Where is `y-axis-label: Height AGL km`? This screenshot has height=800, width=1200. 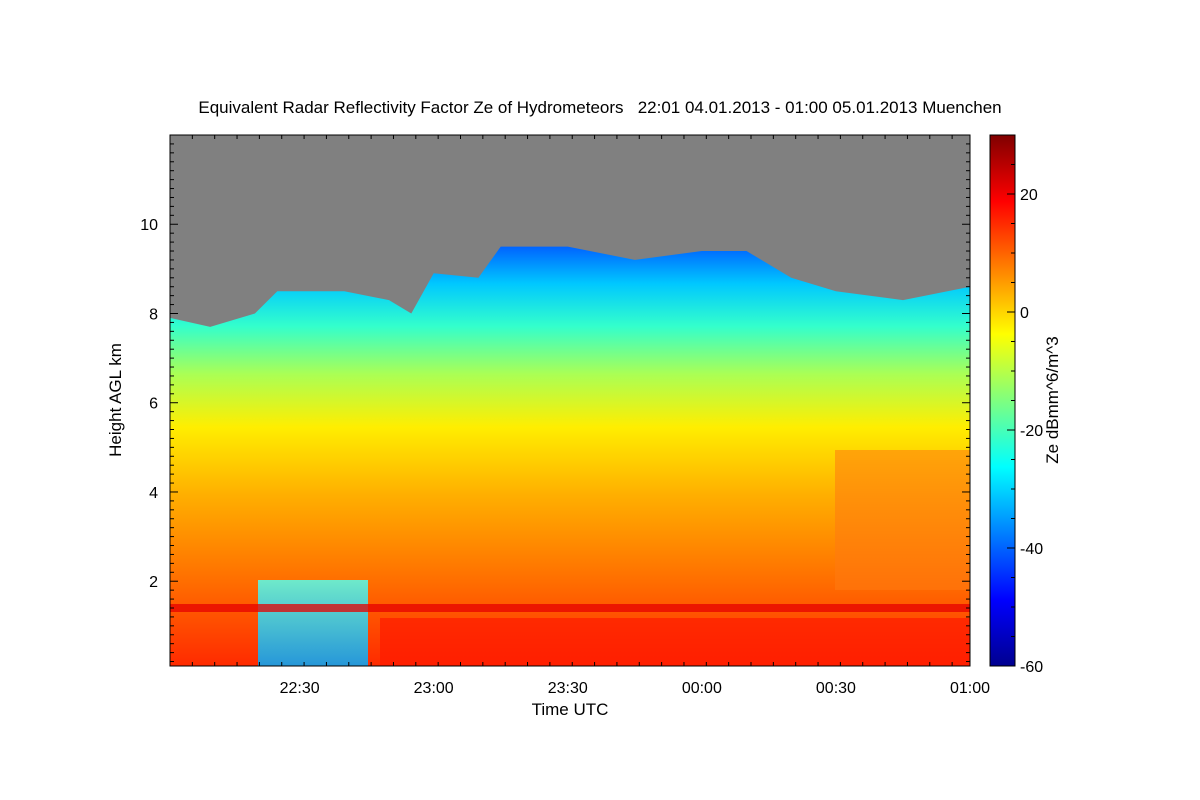
y-axis-label: Height AGL km is located at coordinates (115, 400).